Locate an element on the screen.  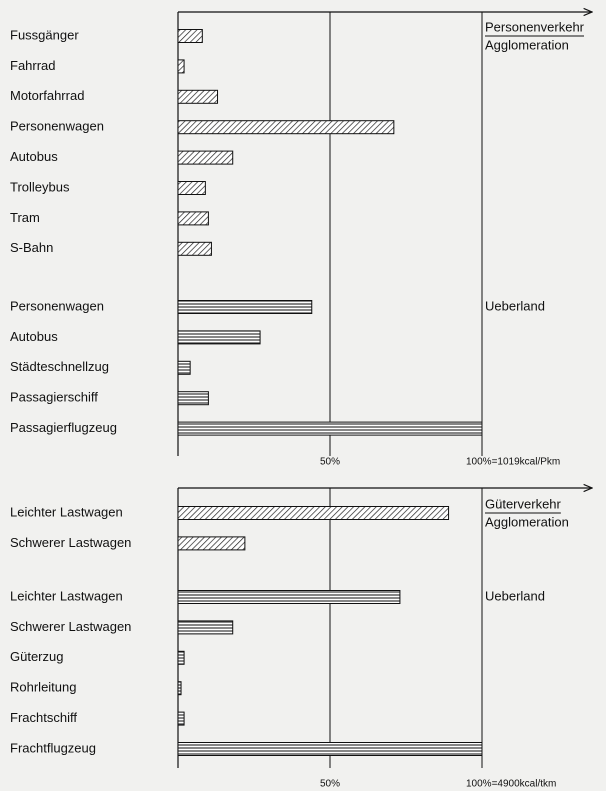
y-tick-label: Tram is located at coordinates (25, 217).